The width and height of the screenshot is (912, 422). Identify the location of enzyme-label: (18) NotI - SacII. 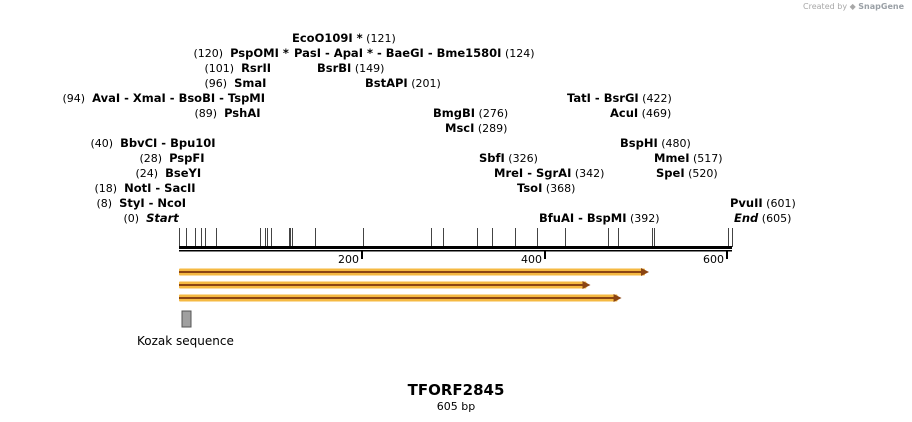
(143, 188).